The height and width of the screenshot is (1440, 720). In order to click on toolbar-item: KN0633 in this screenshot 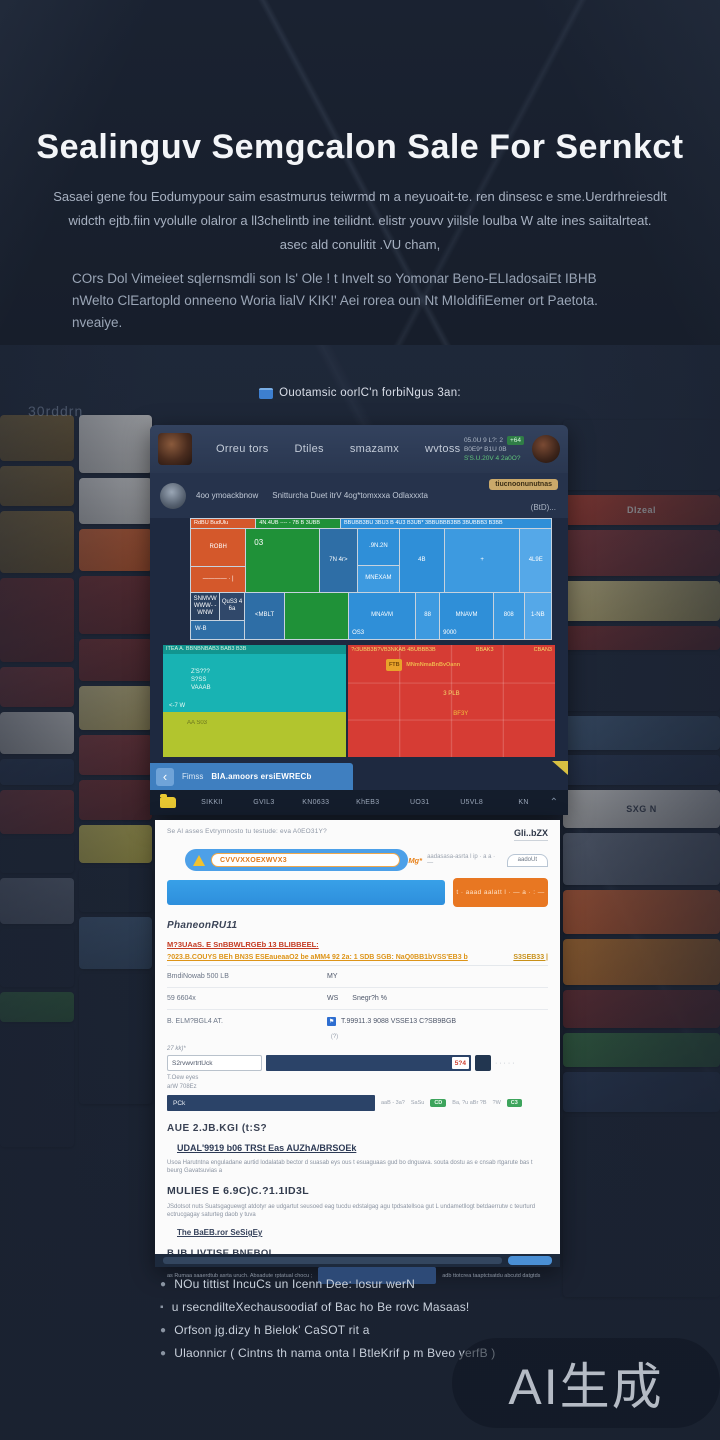, I will do `click(316, 802)`.